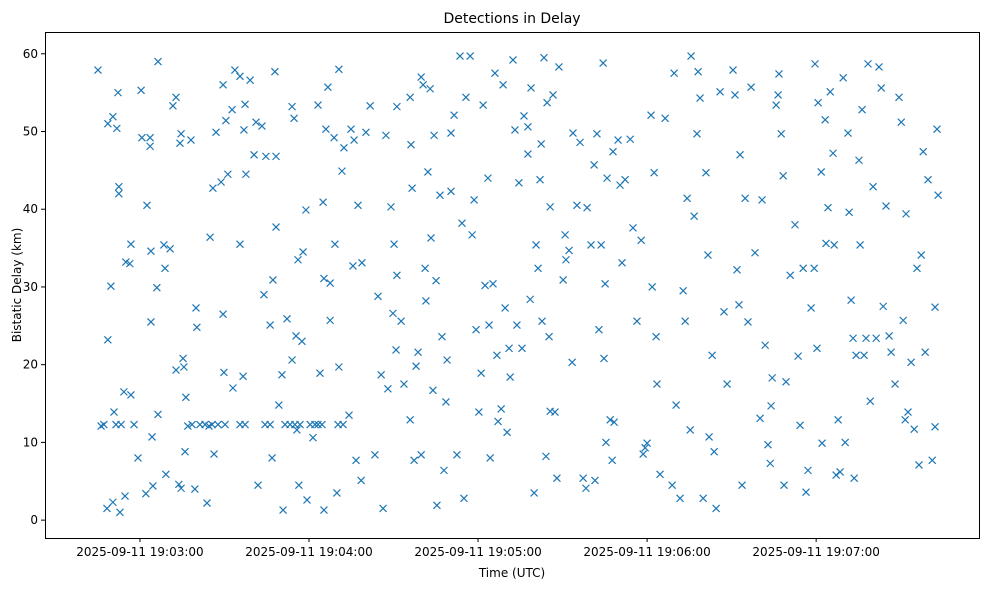 The height and width of the screenshot is (594, 989). I want to click on x-tick-label: 2025-09-11 19:05:00, so click(477, 552).